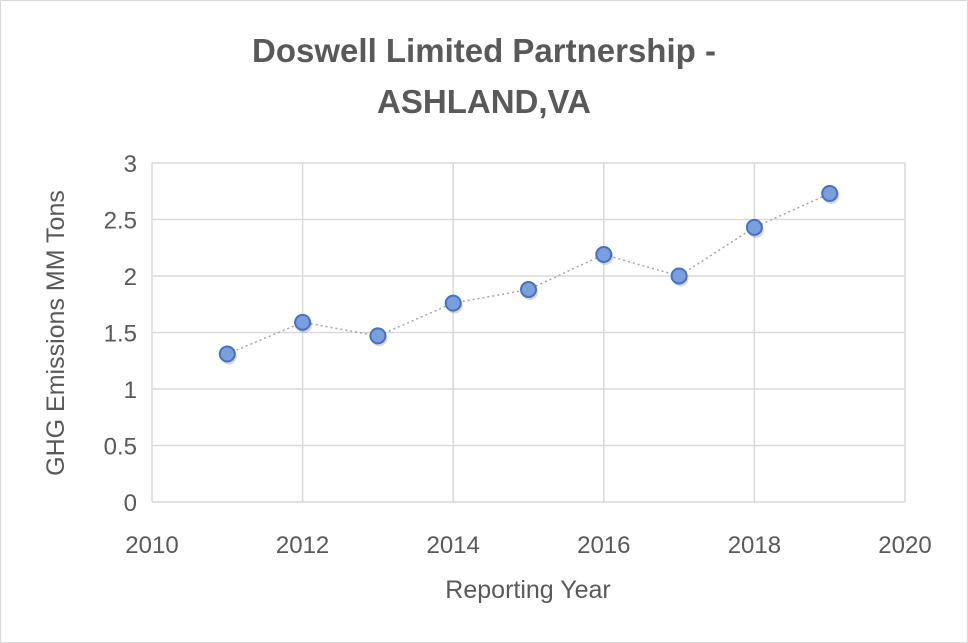  Describe the element at coordinates (453, 545) in the screenshot. I see `x-tick-label: 2014` at that location.